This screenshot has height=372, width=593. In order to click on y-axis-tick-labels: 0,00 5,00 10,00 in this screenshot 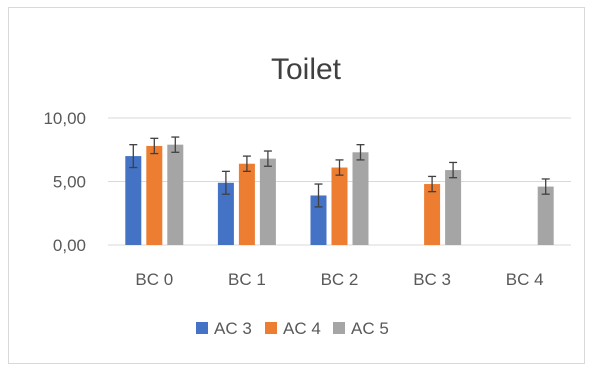, I will do `click(64, 182)`.